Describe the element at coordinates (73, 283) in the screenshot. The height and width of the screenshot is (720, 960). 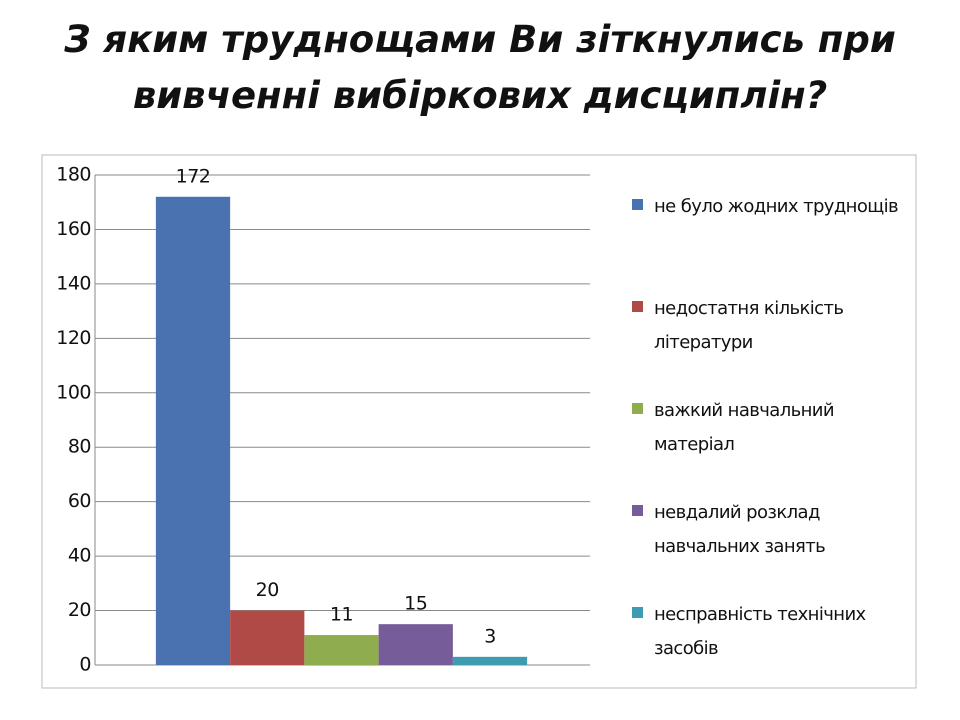
I see `y-tick-label: 140` at that location.